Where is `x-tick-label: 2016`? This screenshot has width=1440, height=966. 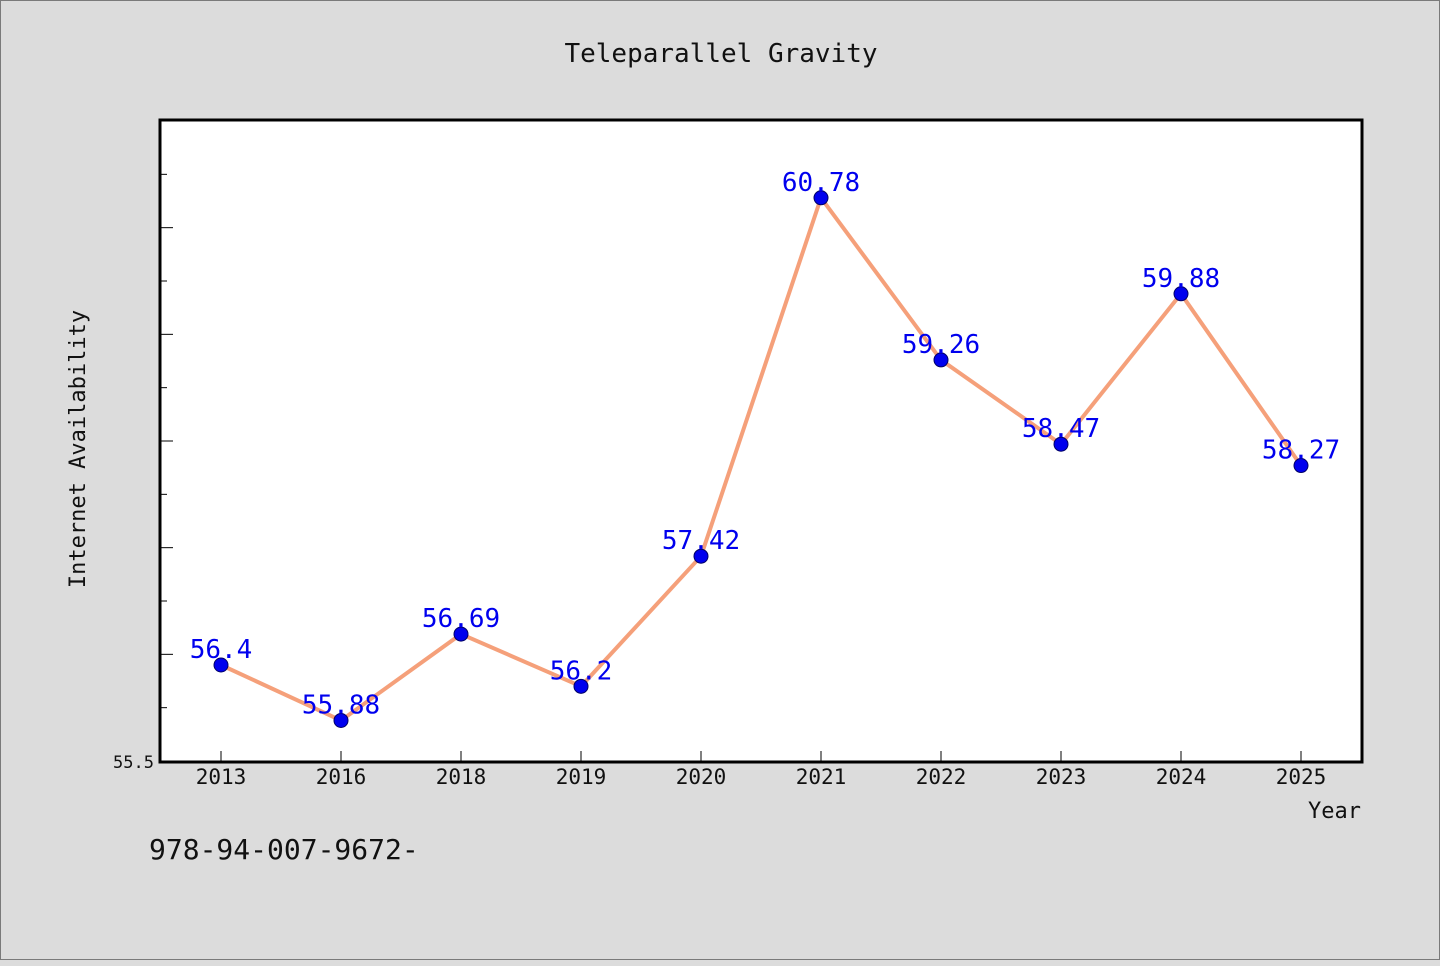 x-tick-label: 2016 is located at coordinates (341, 777).